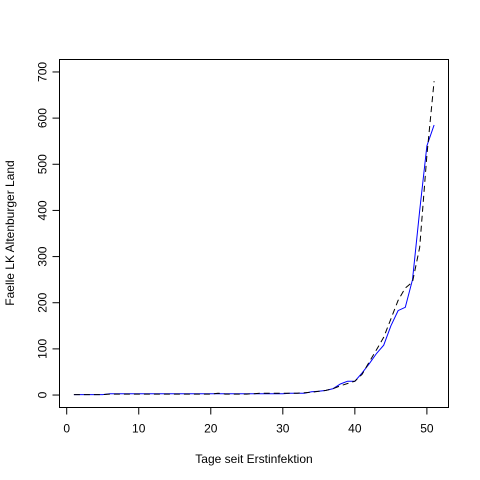 This screenshot has height=480, width=480. What do you see at coordinates (43, 256) in the screenshot?
I see `y-tick-label: 300` at bounding box center [43, 256].